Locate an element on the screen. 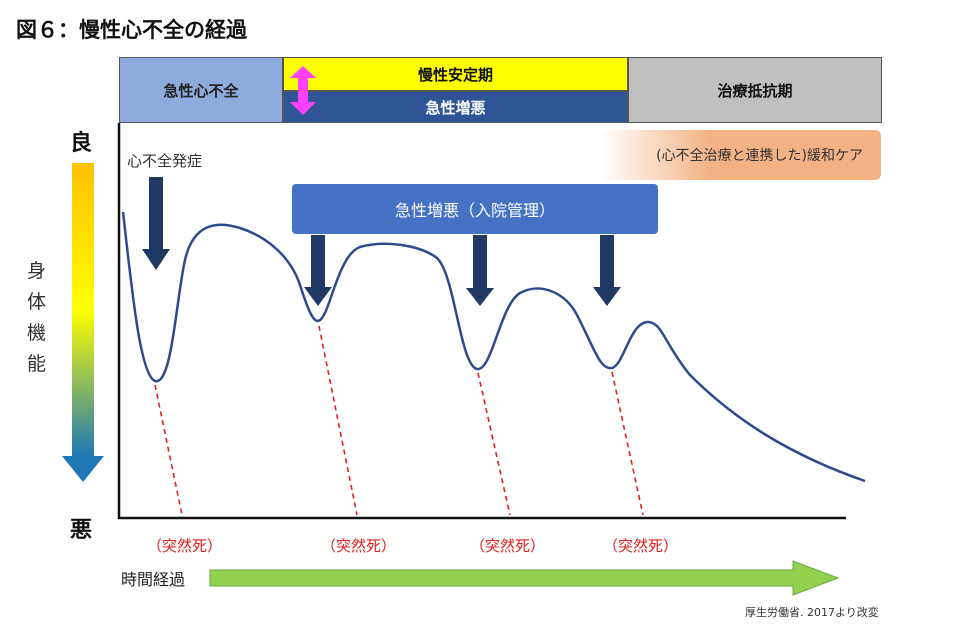  y-axis-label-char-2: 体 is located at coordinates (37, 302).